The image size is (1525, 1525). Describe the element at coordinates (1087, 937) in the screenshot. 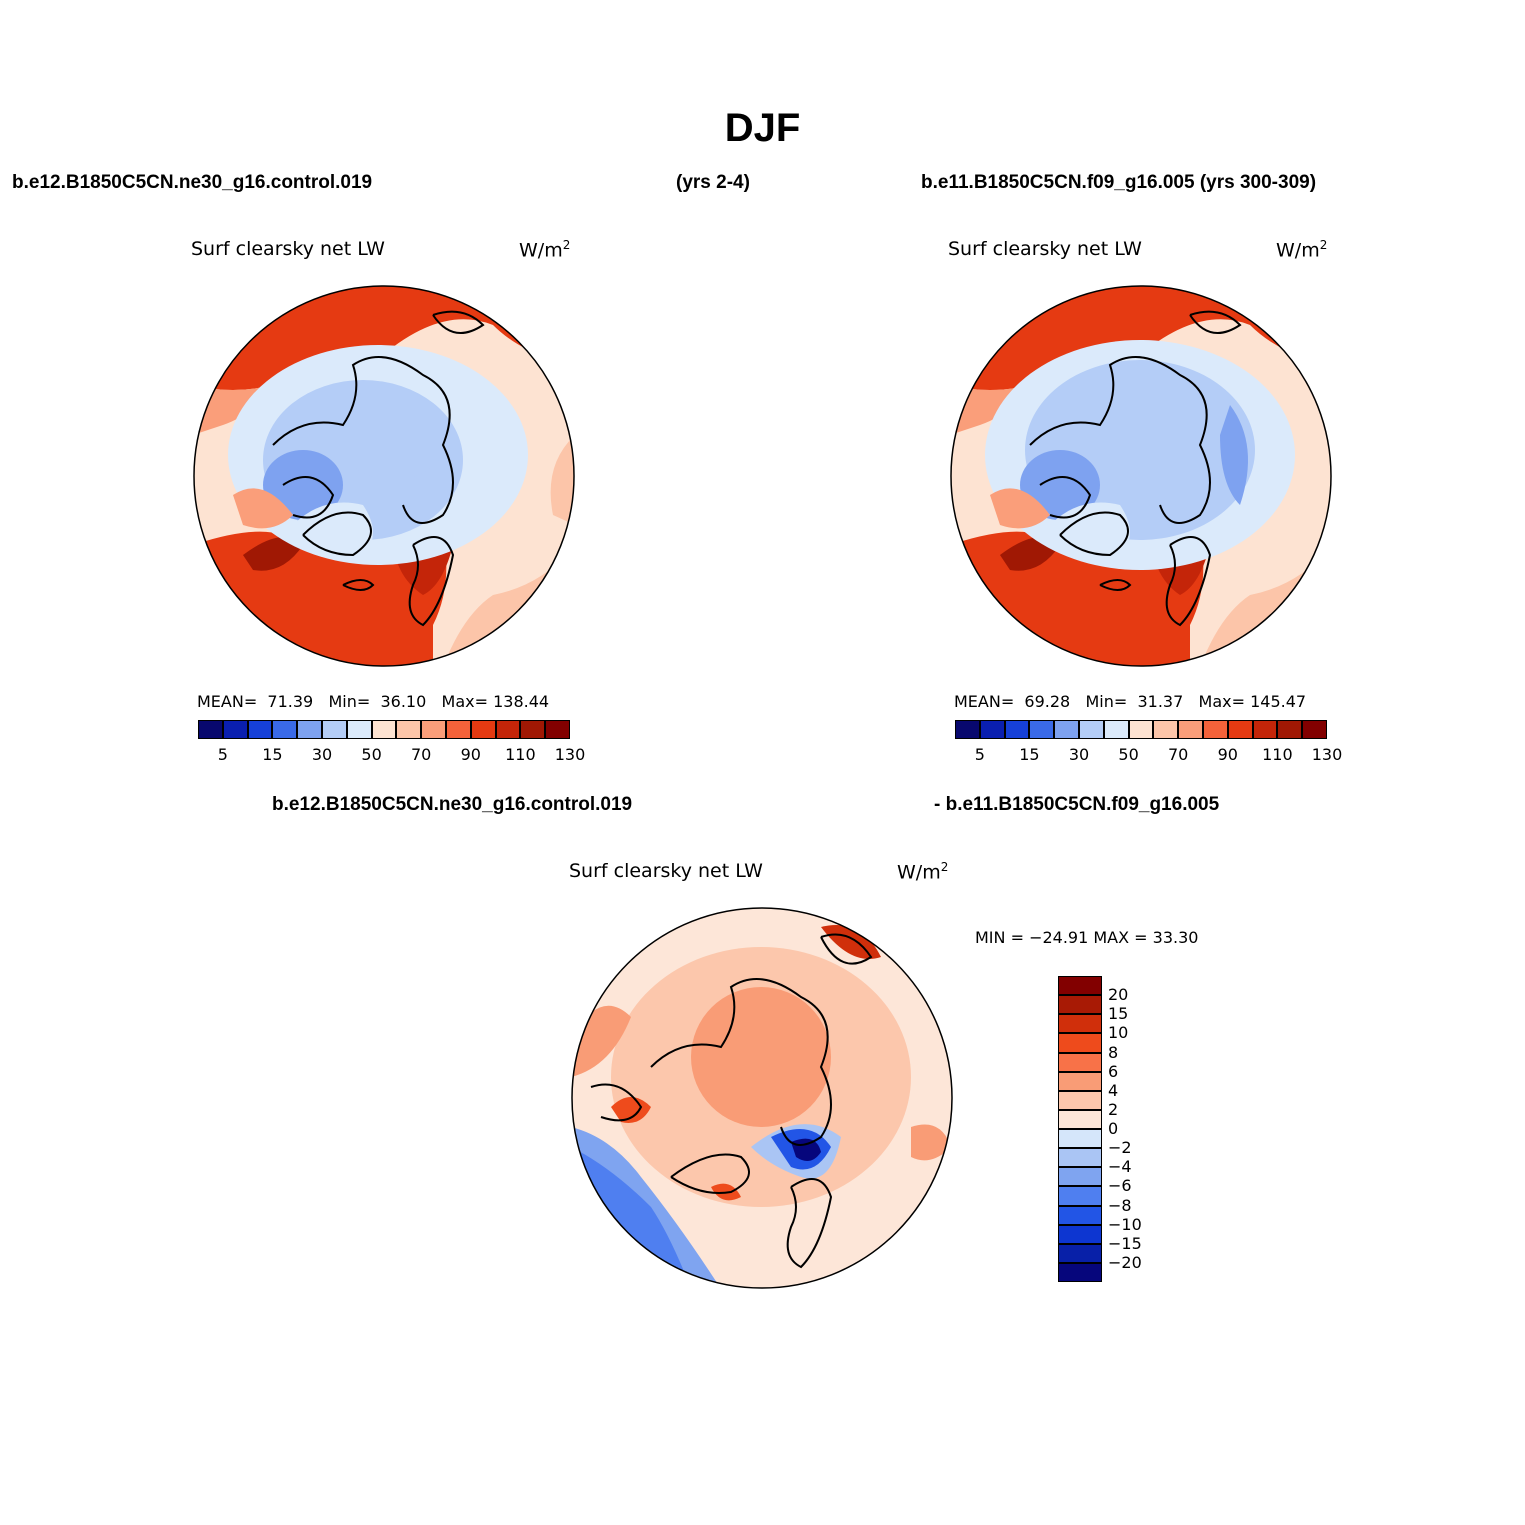

I see `diff-minmax: MIN = −24.91 MAX = 33.30` at that location.